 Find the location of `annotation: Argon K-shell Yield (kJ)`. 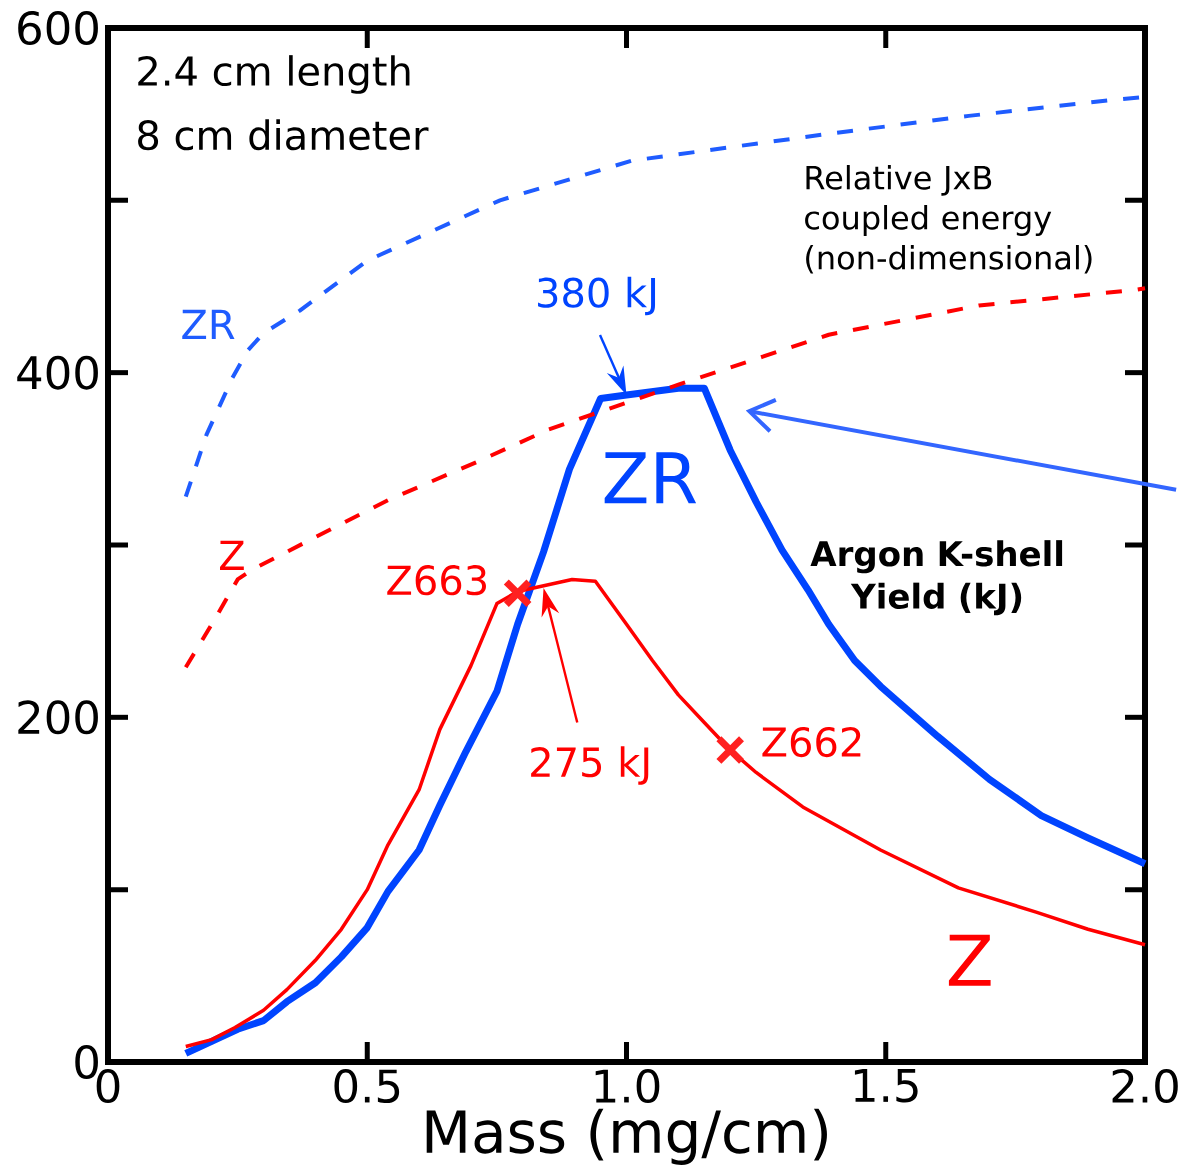

annotation: Argon K-shell Yield (kJ) is located at coordinates (936, 578).